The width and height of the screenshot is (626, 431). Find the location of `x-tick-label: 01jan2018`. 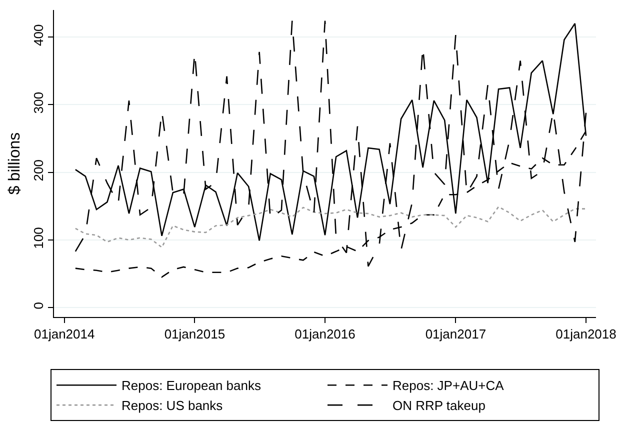

x-tick-label: 01jan2018 is located at coordinates (586, 334).